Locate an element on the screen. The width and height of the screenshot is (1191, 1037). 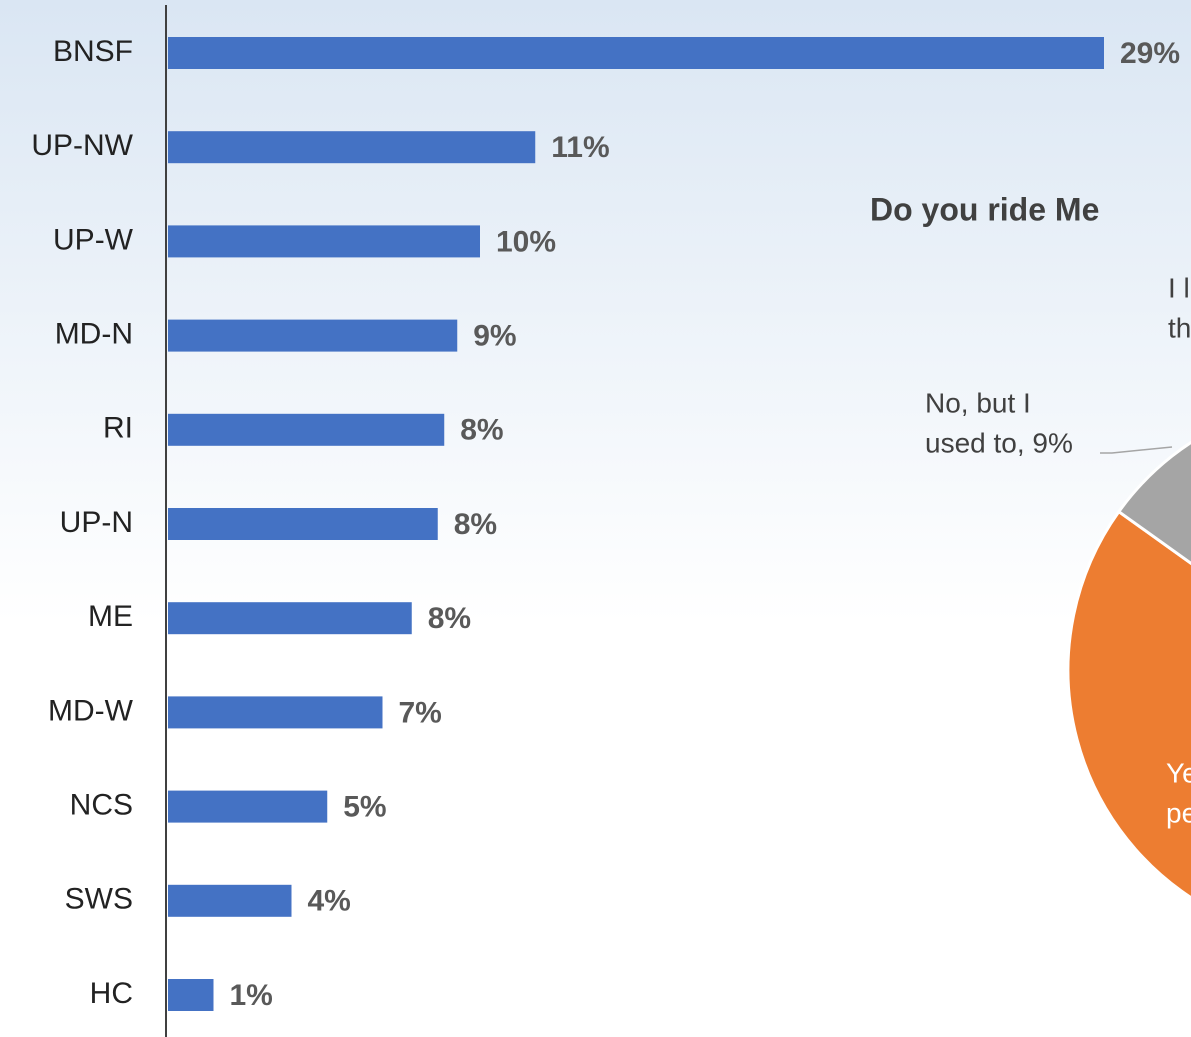
slice-label: th is located at coordinates (1179, 327).